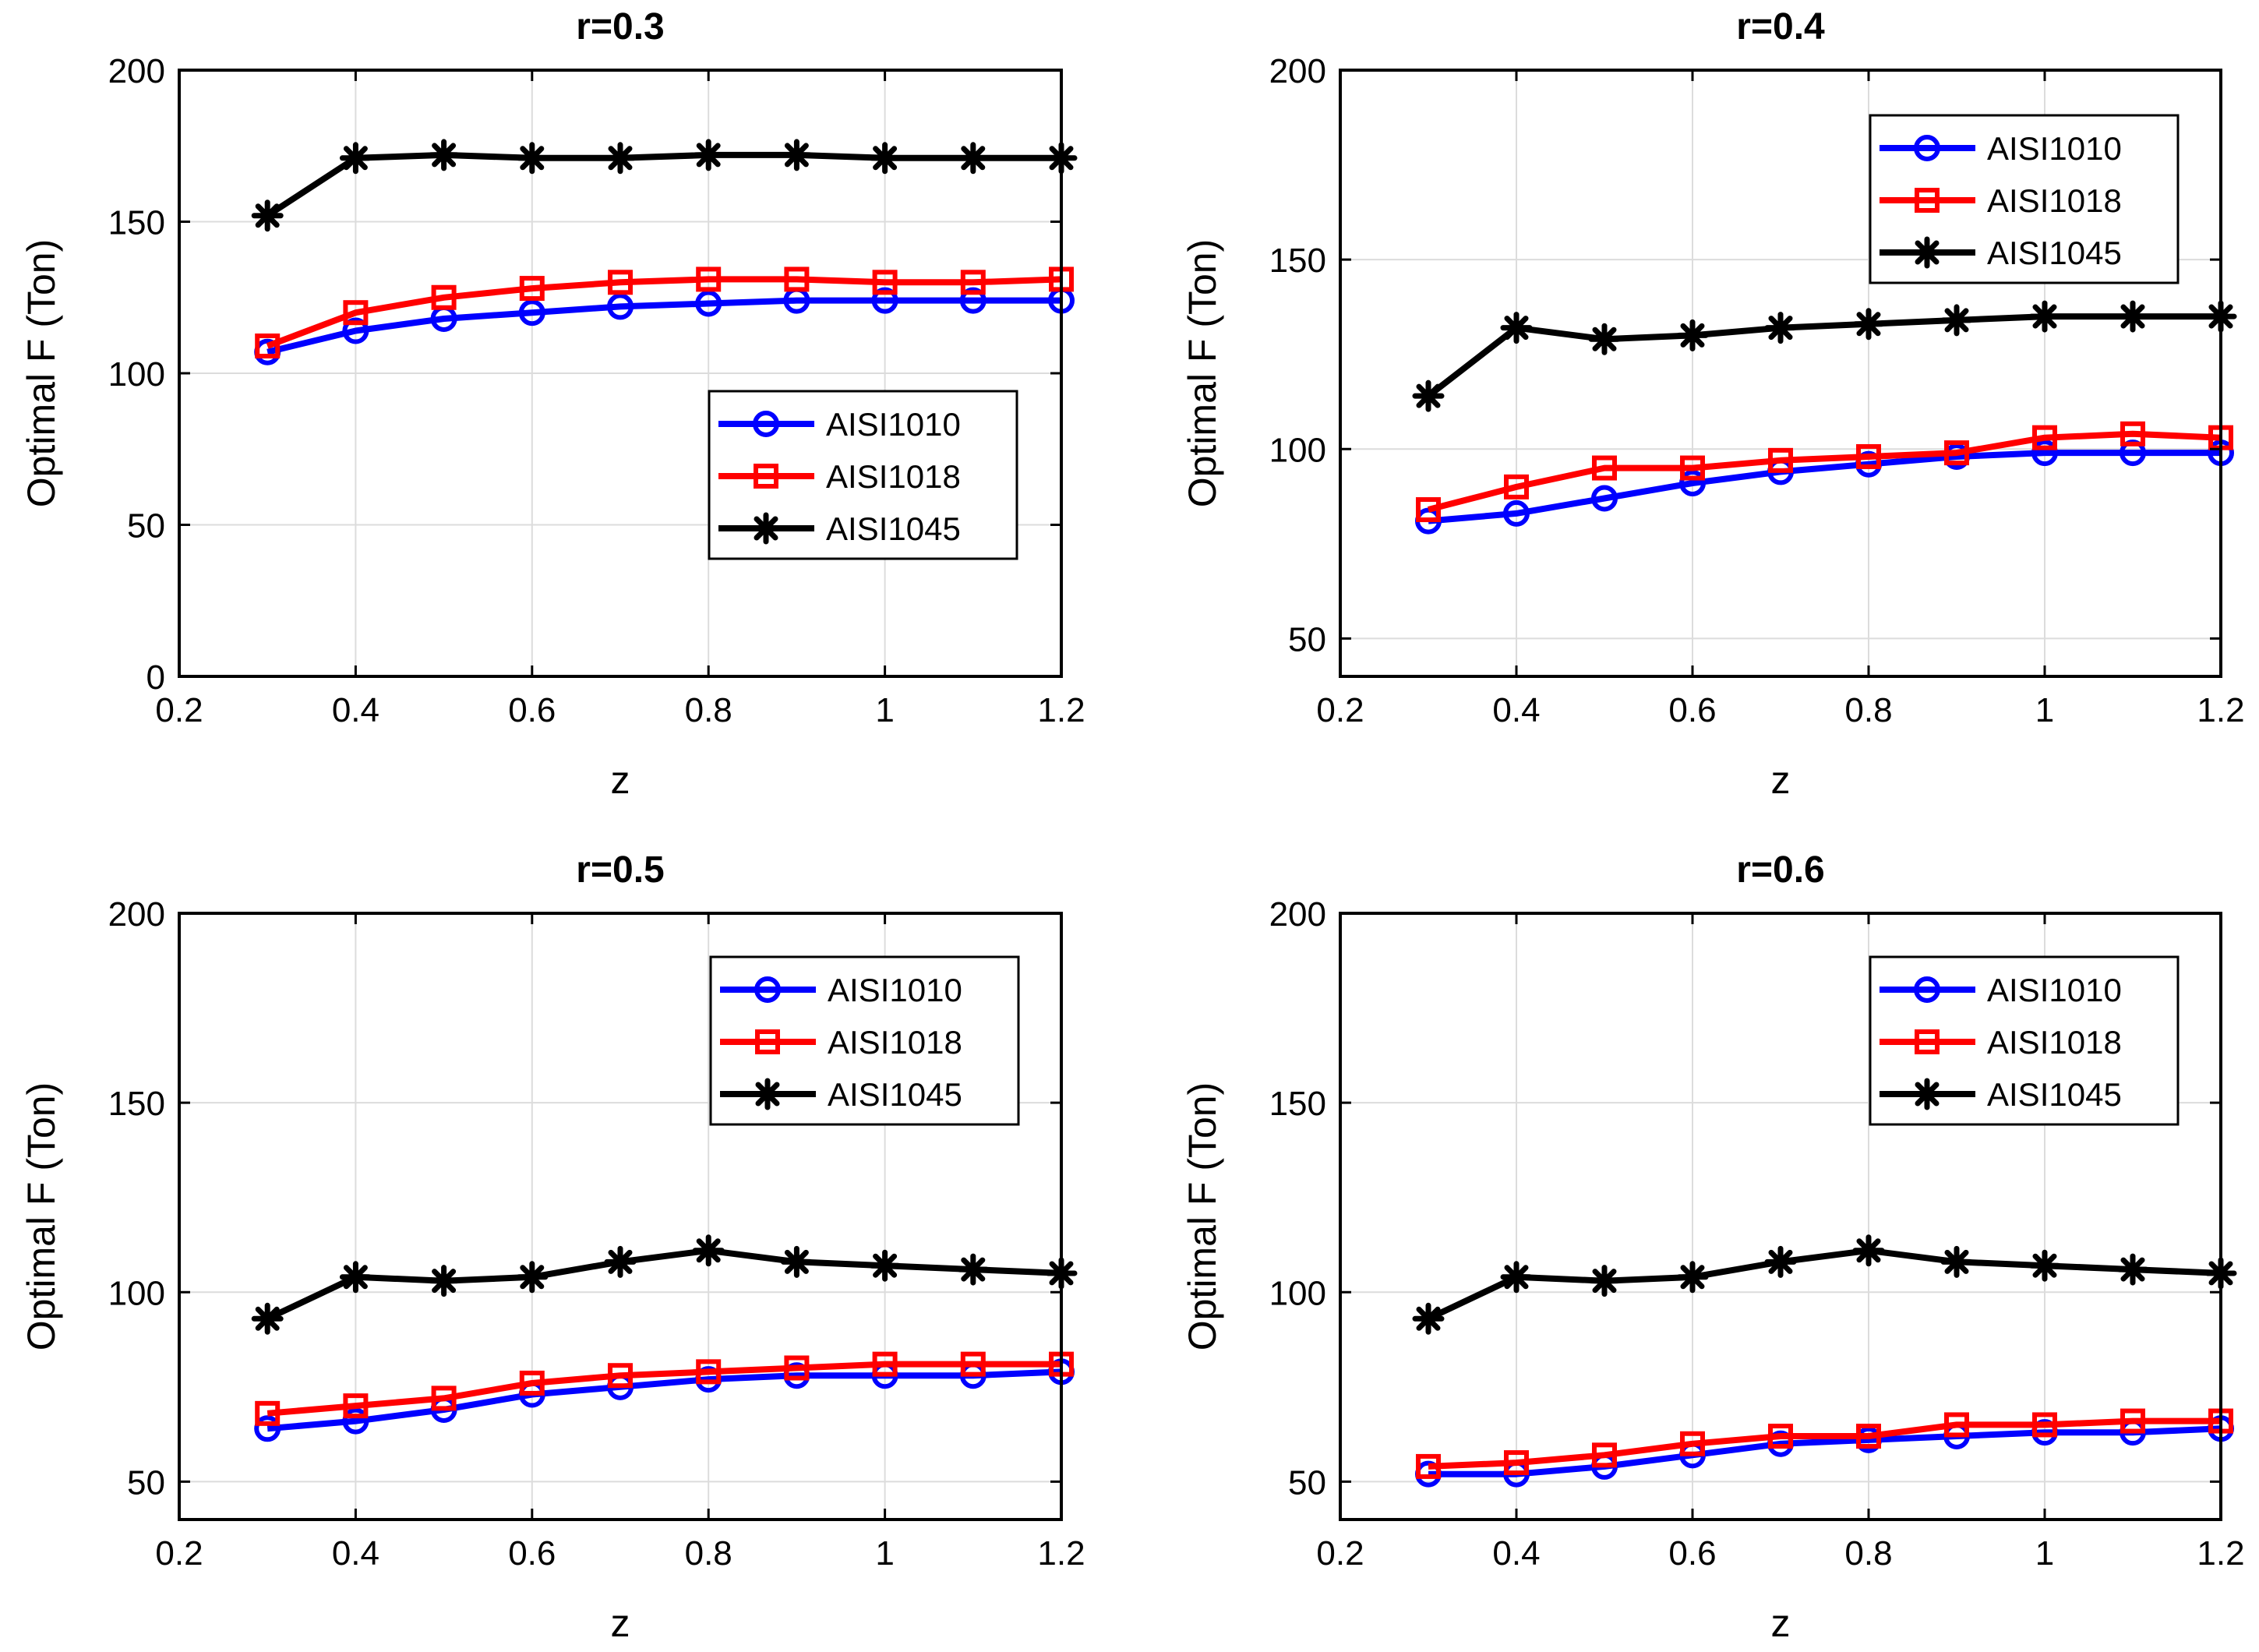 The height and width of the screenshot is (1652, 2259). I want to click on x-tick-label: 1.2, so click(1061, 1554).